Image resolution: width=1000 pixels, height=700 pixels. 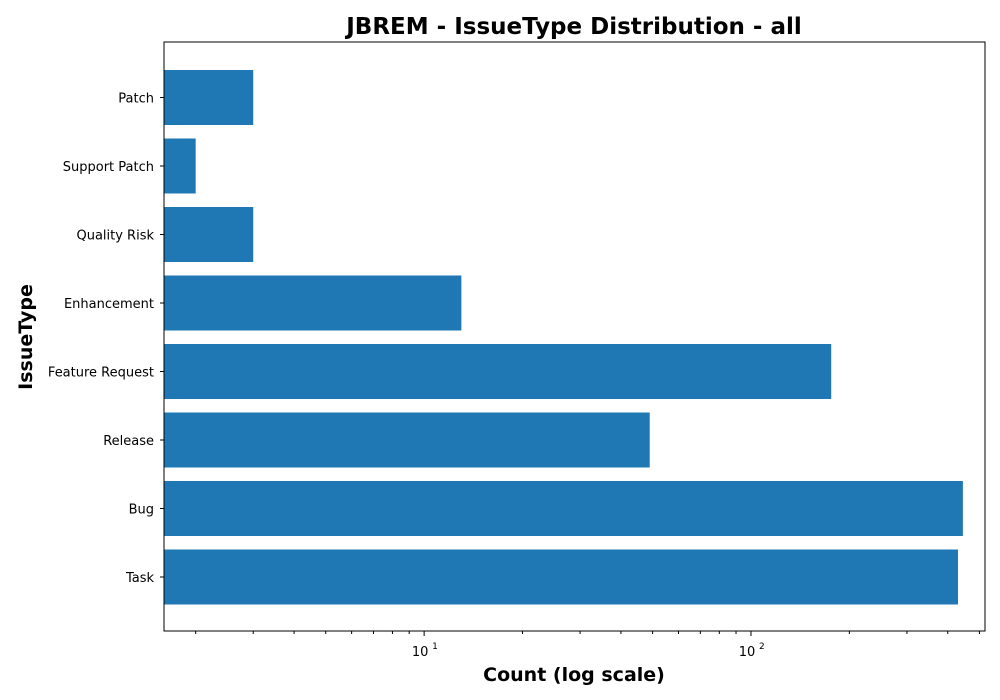 What do you see at coordinates (313, 303) in the screenshot?
I see `bar-enhancement` at bounding box center [313, 303].